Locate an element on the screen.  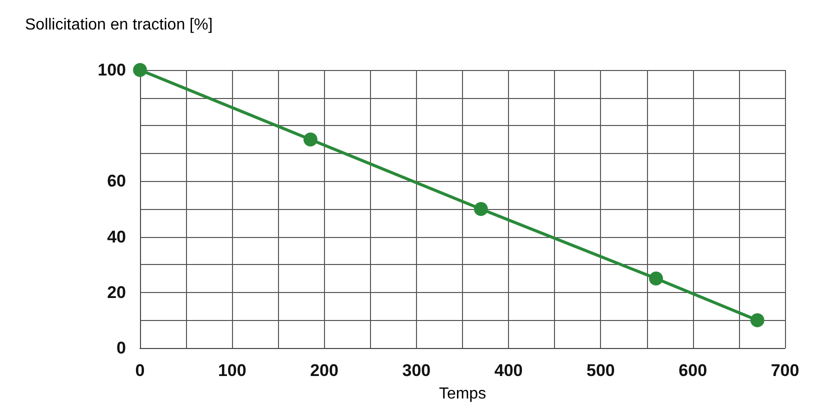
x-tick-label: 600 is located at coordinates (693, 370).